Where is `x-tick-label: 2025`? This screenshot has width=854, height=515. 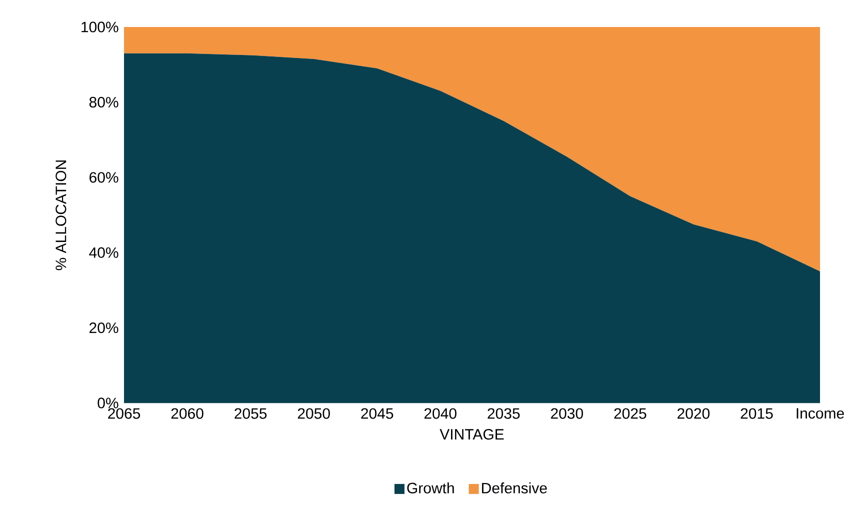 x-tick-label: 2025 is located at coordinates (630, 413).